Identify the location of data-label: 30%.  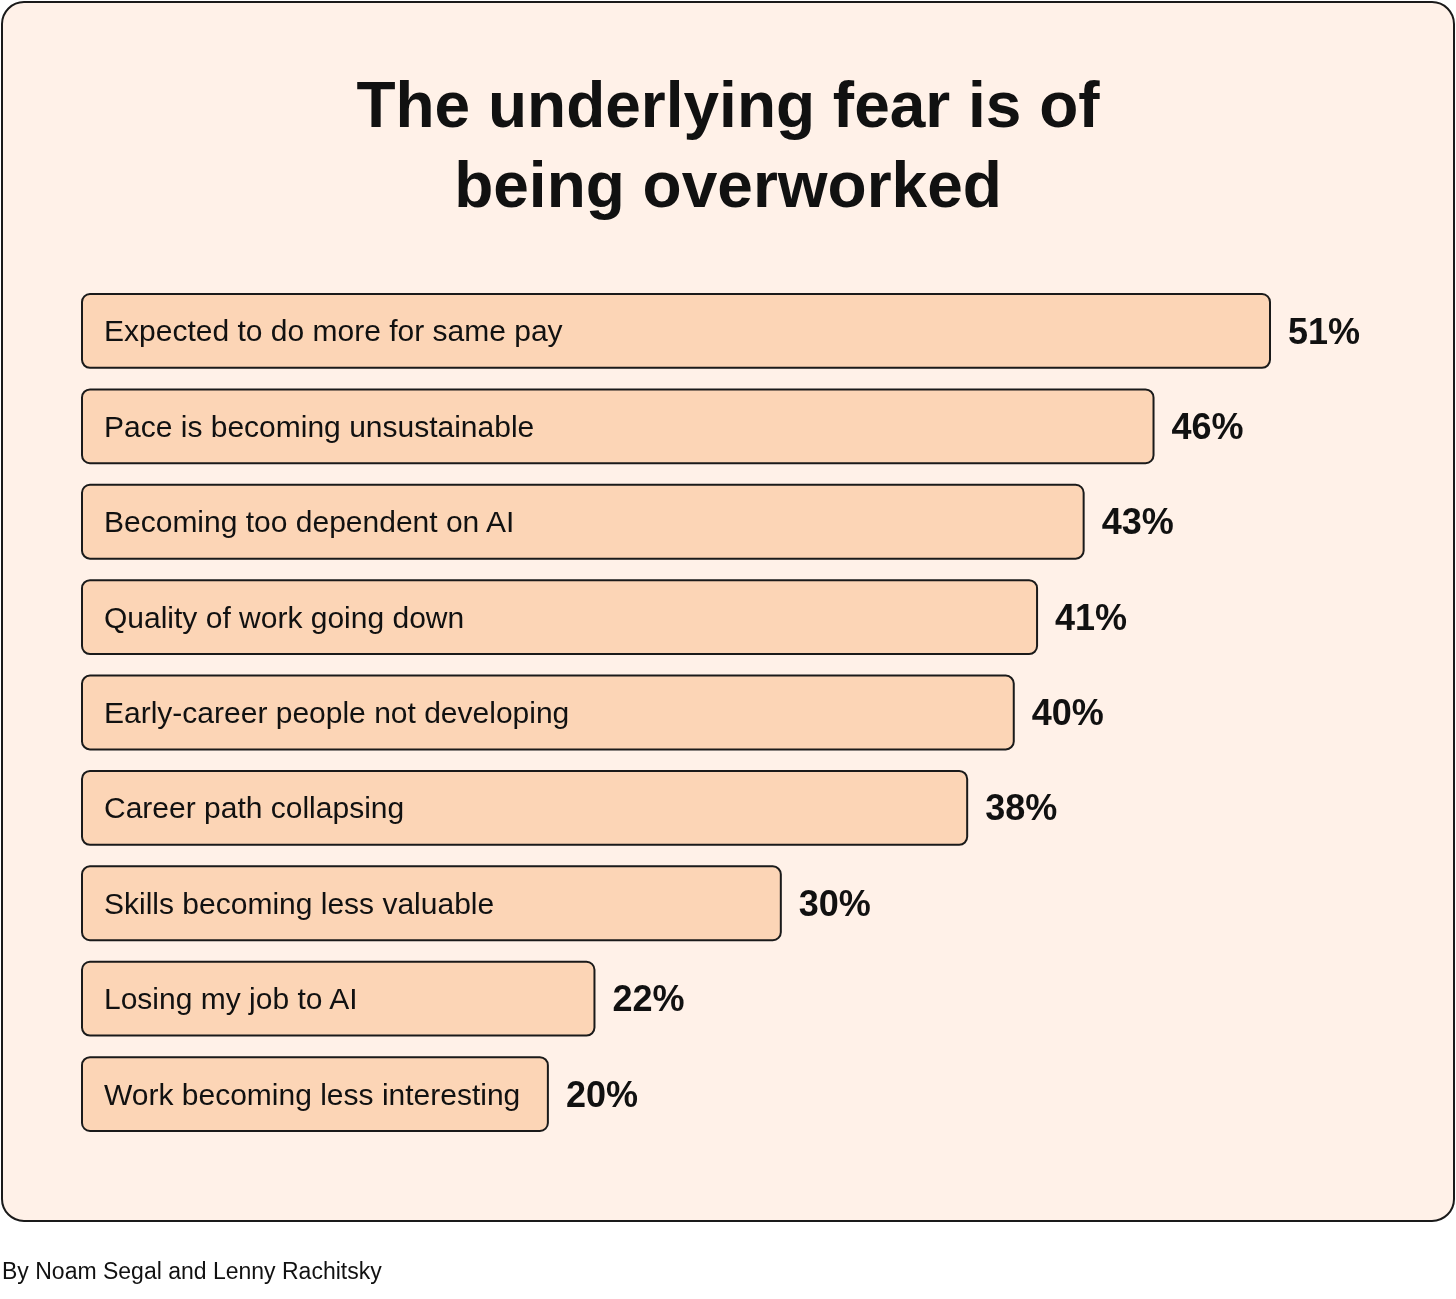
(834, 903).